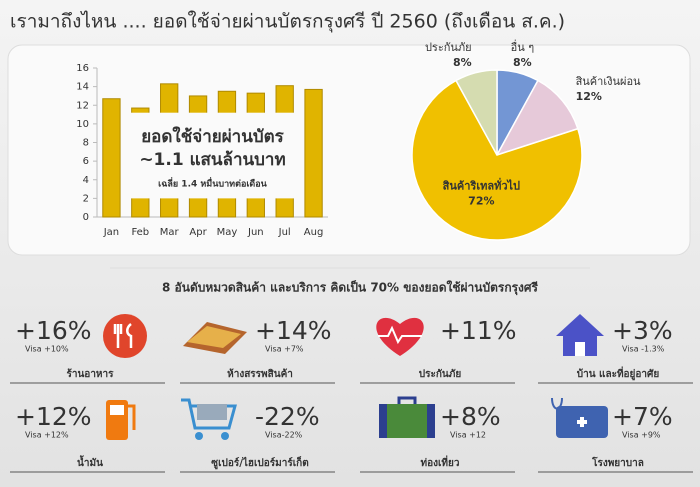 Image resolution: width=700 pixels, height=487 pixels. Describe the element at coordinates (481, 201) in the screenshot. I see `pie-value-label: 72%` at that location.